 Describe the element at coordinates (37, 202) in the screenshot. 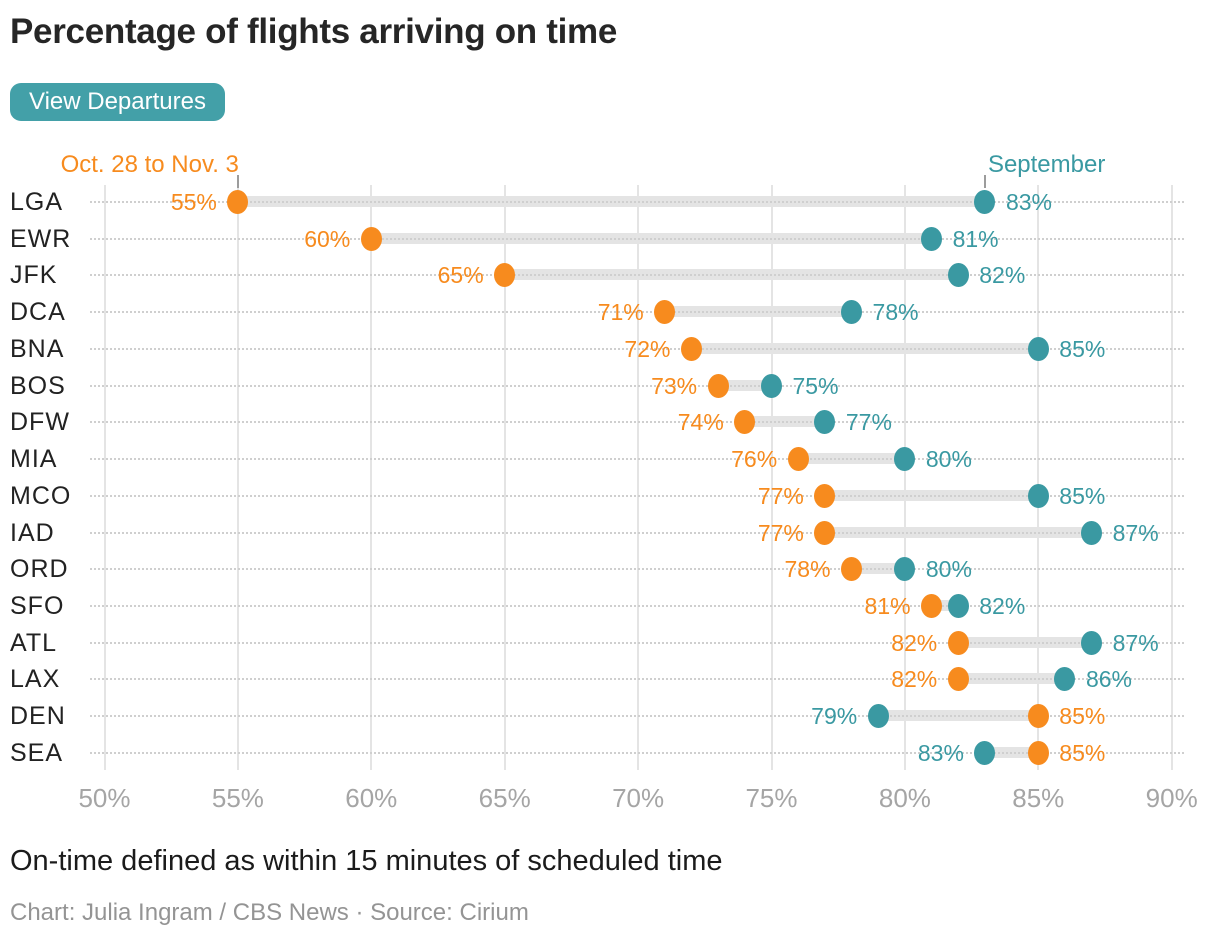

I see `row-label-lga: LGA` at that location.